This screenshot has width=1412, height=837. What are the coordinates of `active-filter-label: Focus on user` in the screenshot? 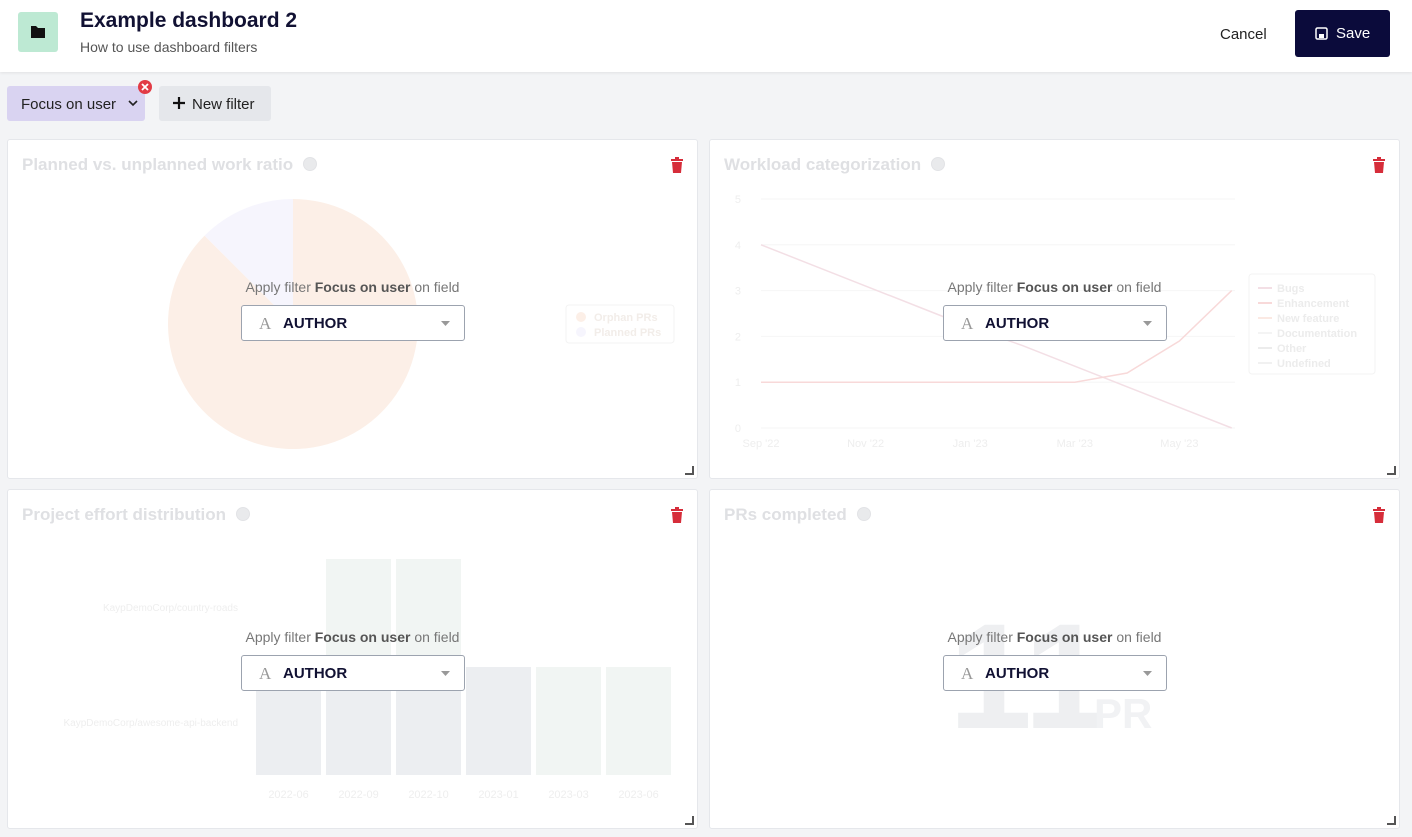 It's located at (69, 104).